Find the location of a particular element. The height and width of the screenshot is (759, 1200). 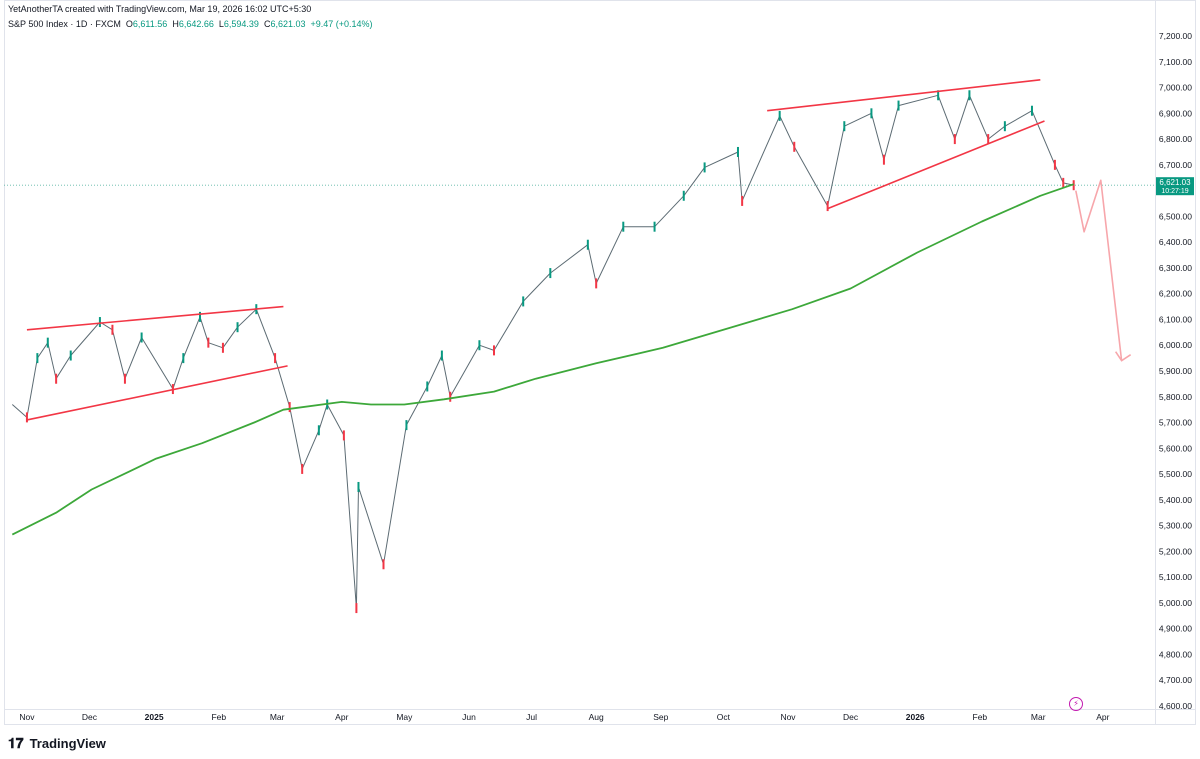

price-tick-label: 5,200.00 is located at coordinates (1175, 551).